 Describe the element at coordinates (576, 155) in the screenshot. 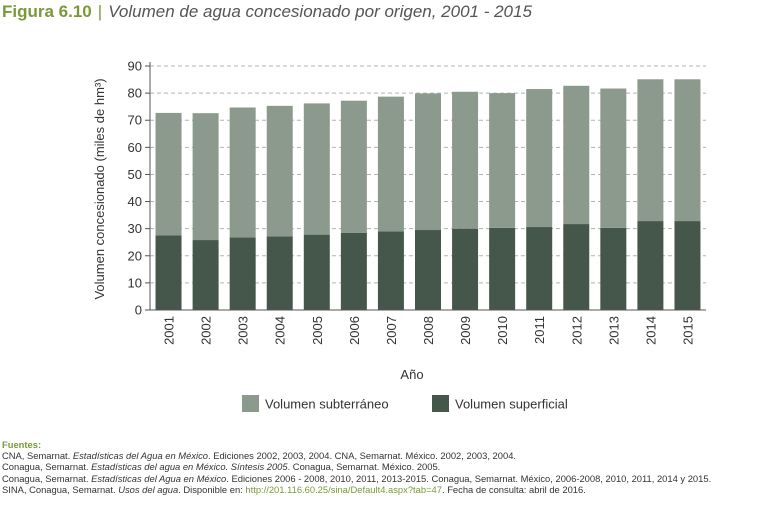

I see `bar-subterraneo-2012` at that location.